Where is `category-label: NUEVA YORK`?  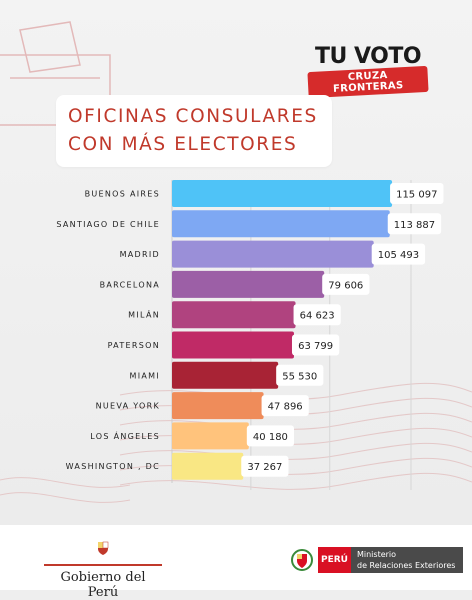 category-label: NUEVA YORK is located at coordinates (128, 406).